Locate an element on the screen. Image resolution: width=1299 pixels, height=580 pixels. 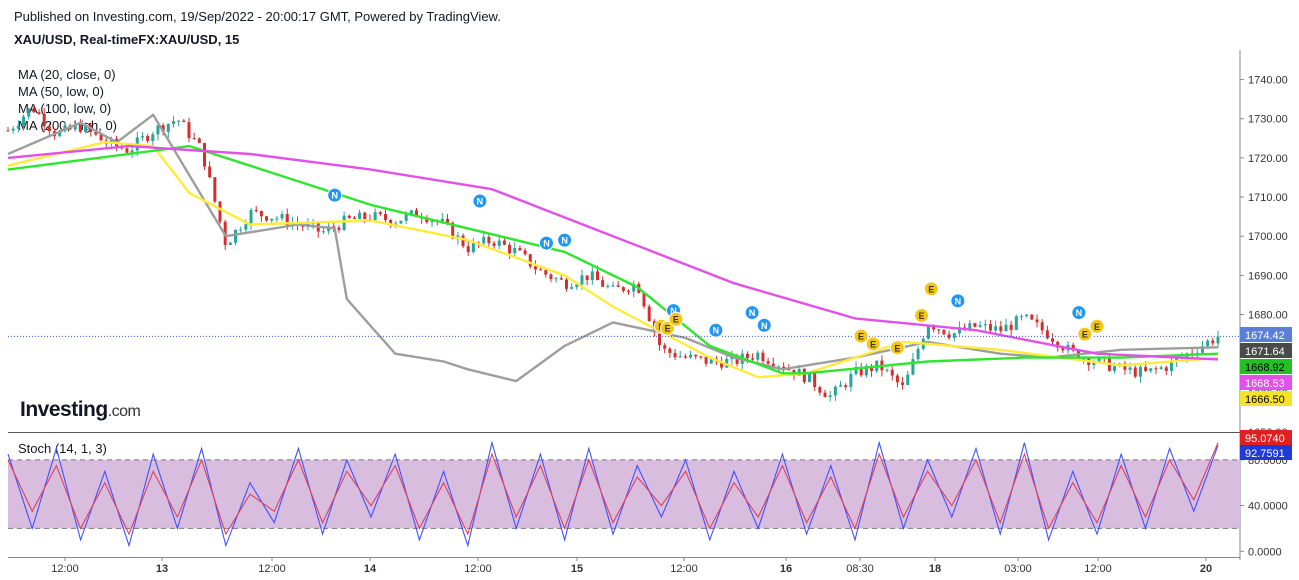
stoch-band is located at coordinates (624, 494).